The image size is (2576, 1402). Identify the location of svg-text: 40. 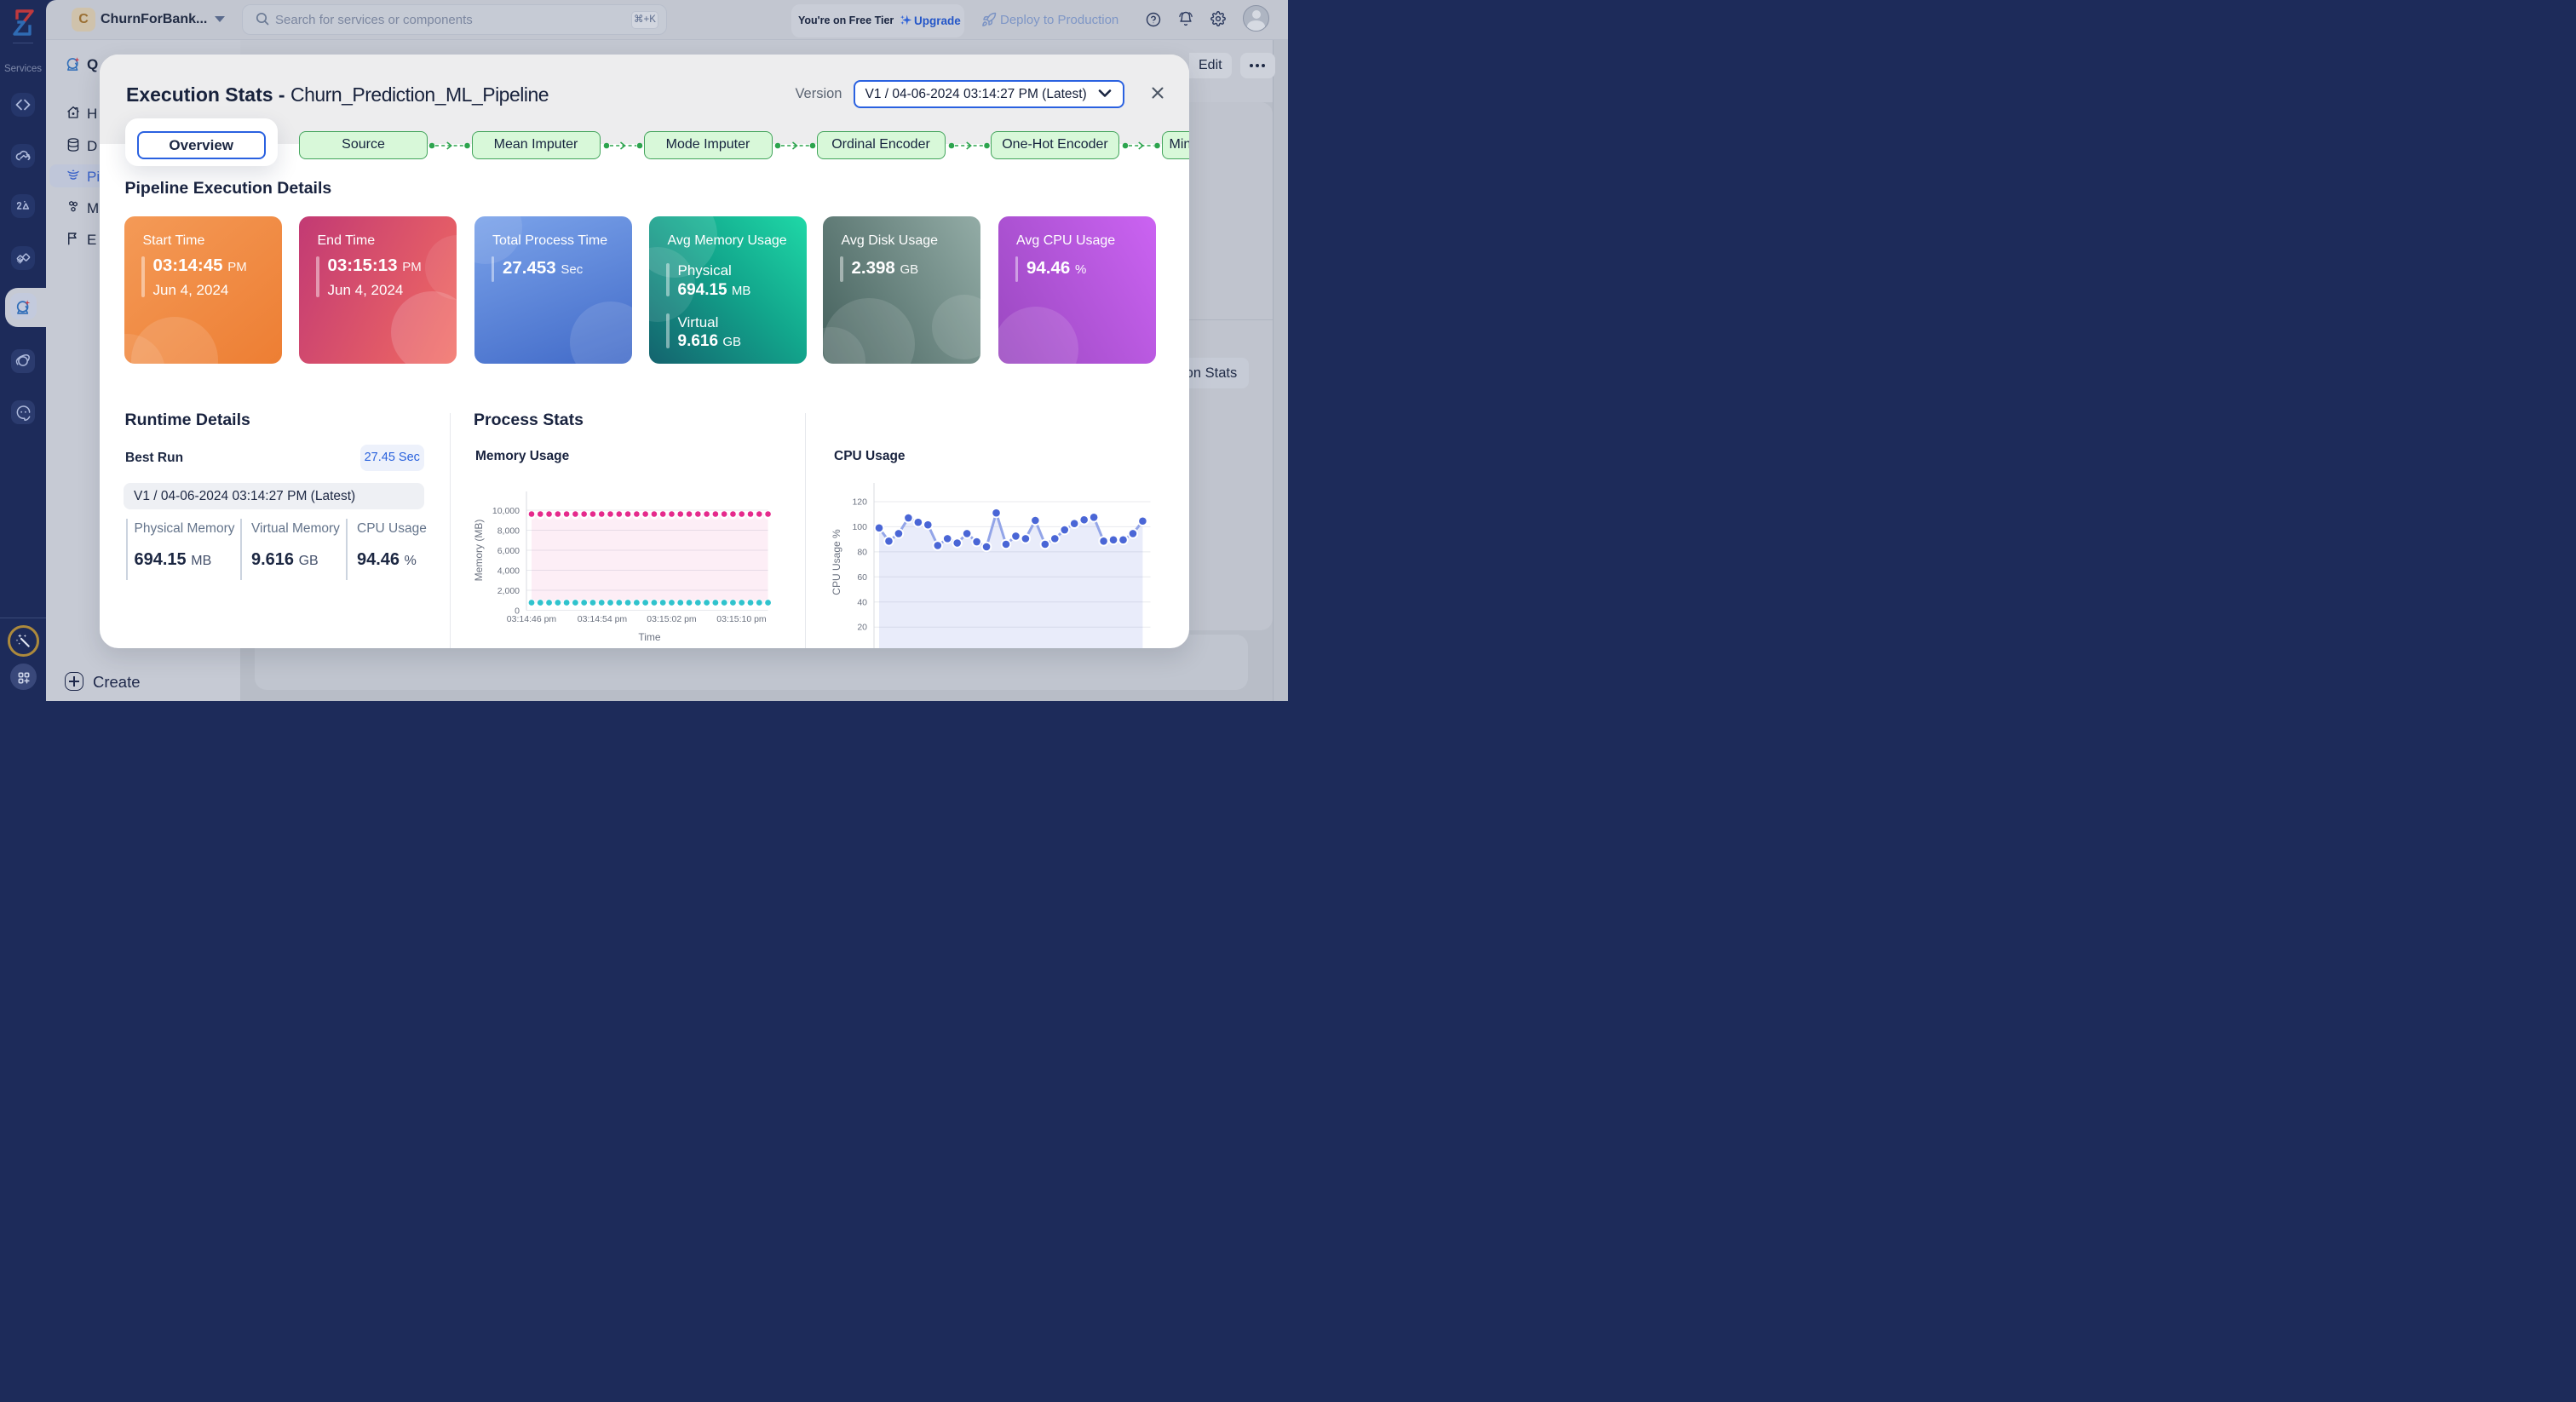
(862, 602).